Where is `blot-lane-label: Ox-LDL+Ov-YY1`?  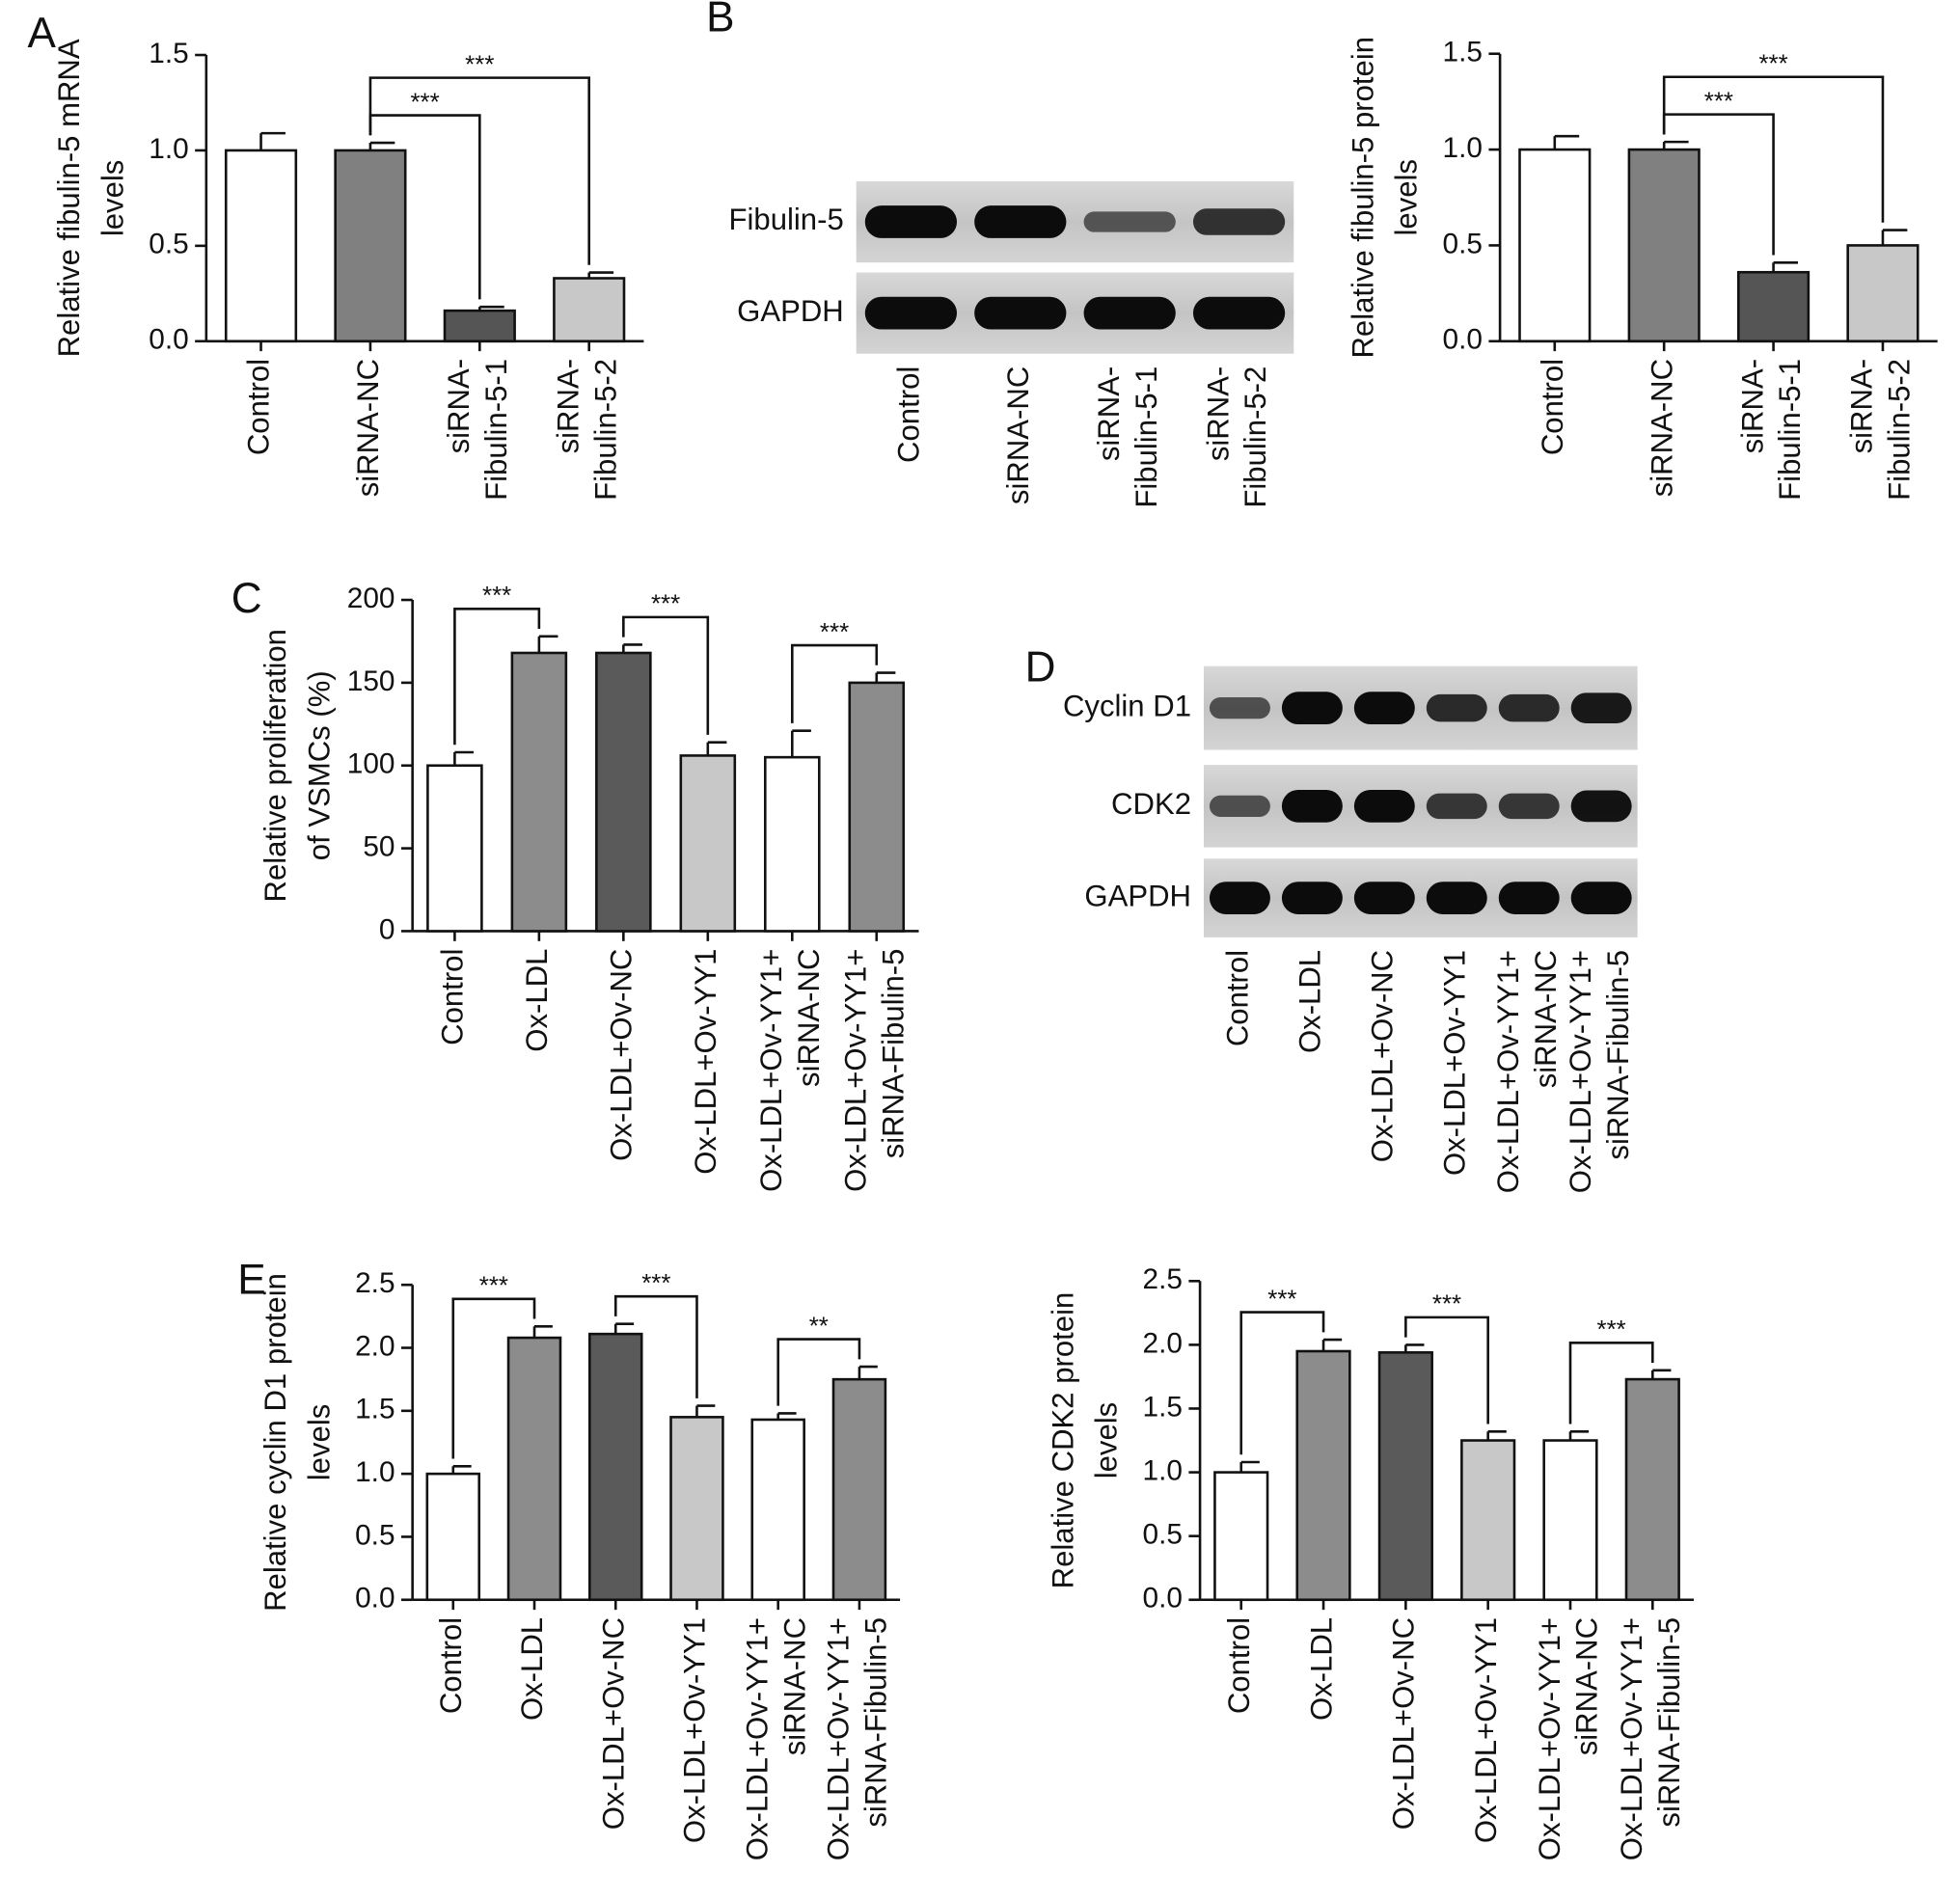
blot-lane-label: Ox-LDL+Ov-YY1 is located at coordinates (1454, 1063).